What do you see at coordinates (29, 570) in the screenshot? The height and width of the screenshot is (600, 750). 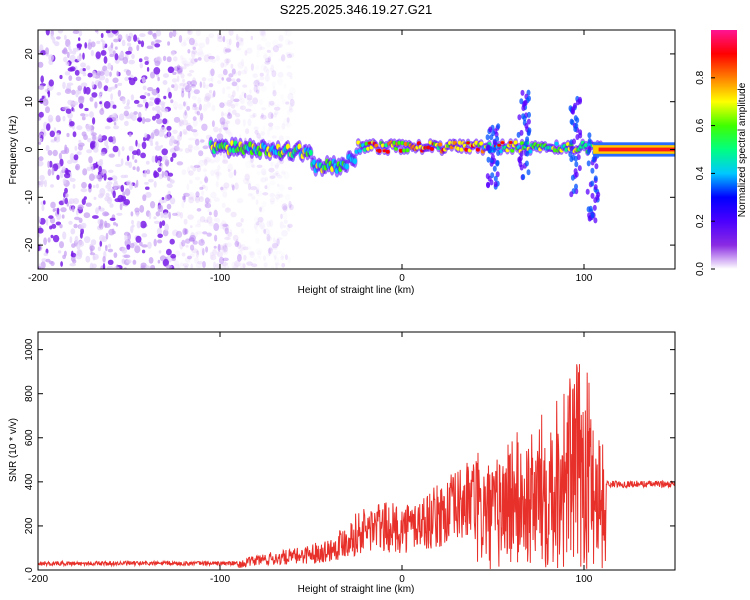 I see `snr-y-tick-label: 0` at bounding box center [29, 570].